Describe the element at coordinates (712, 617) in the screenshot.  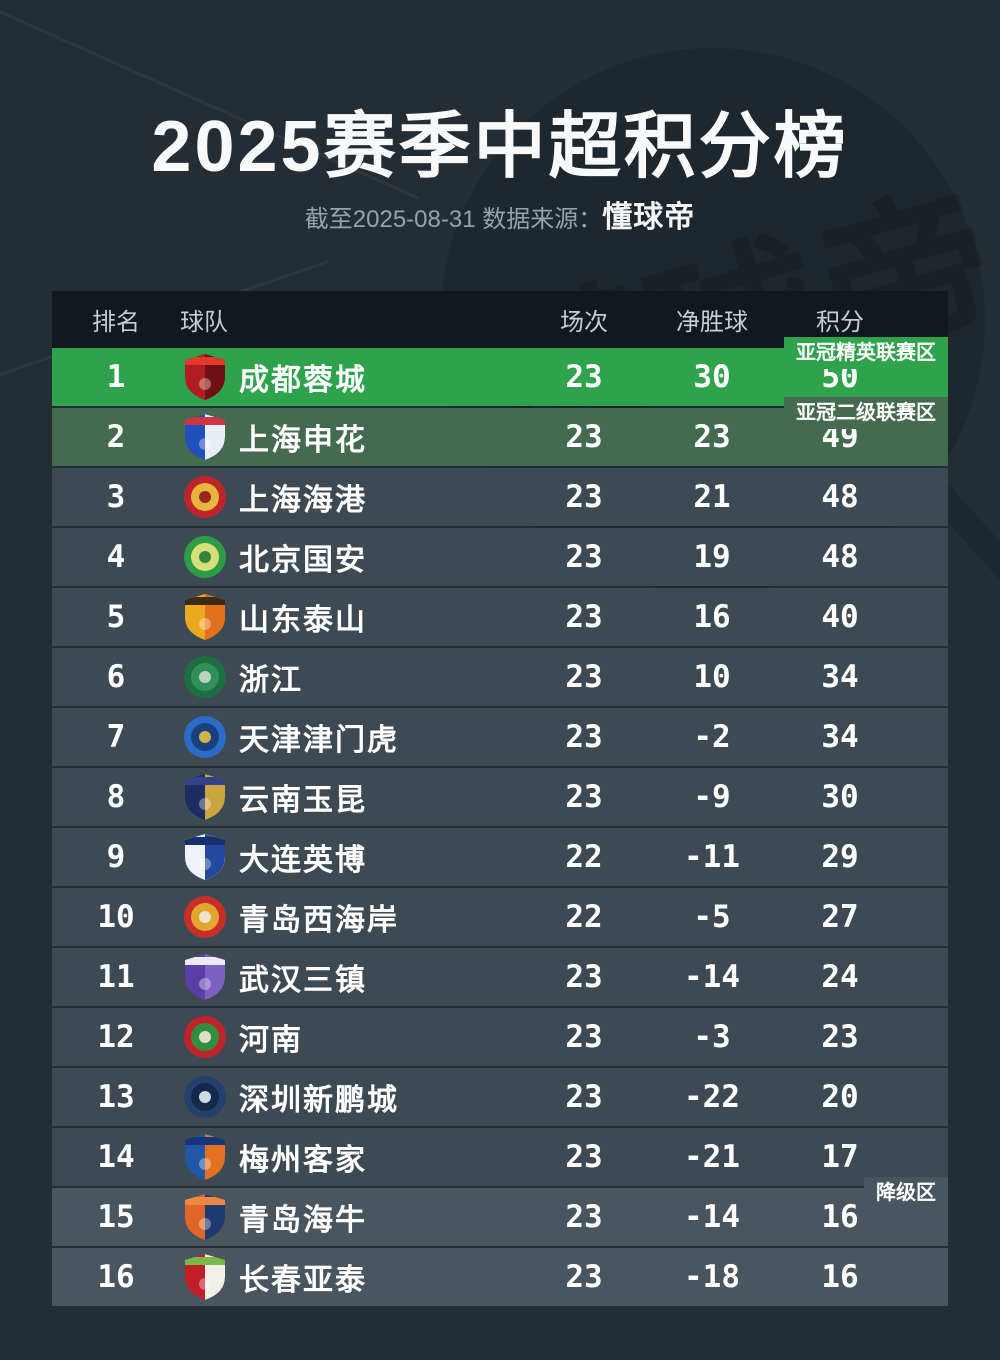
I see `gd-cell: 16` at that location.